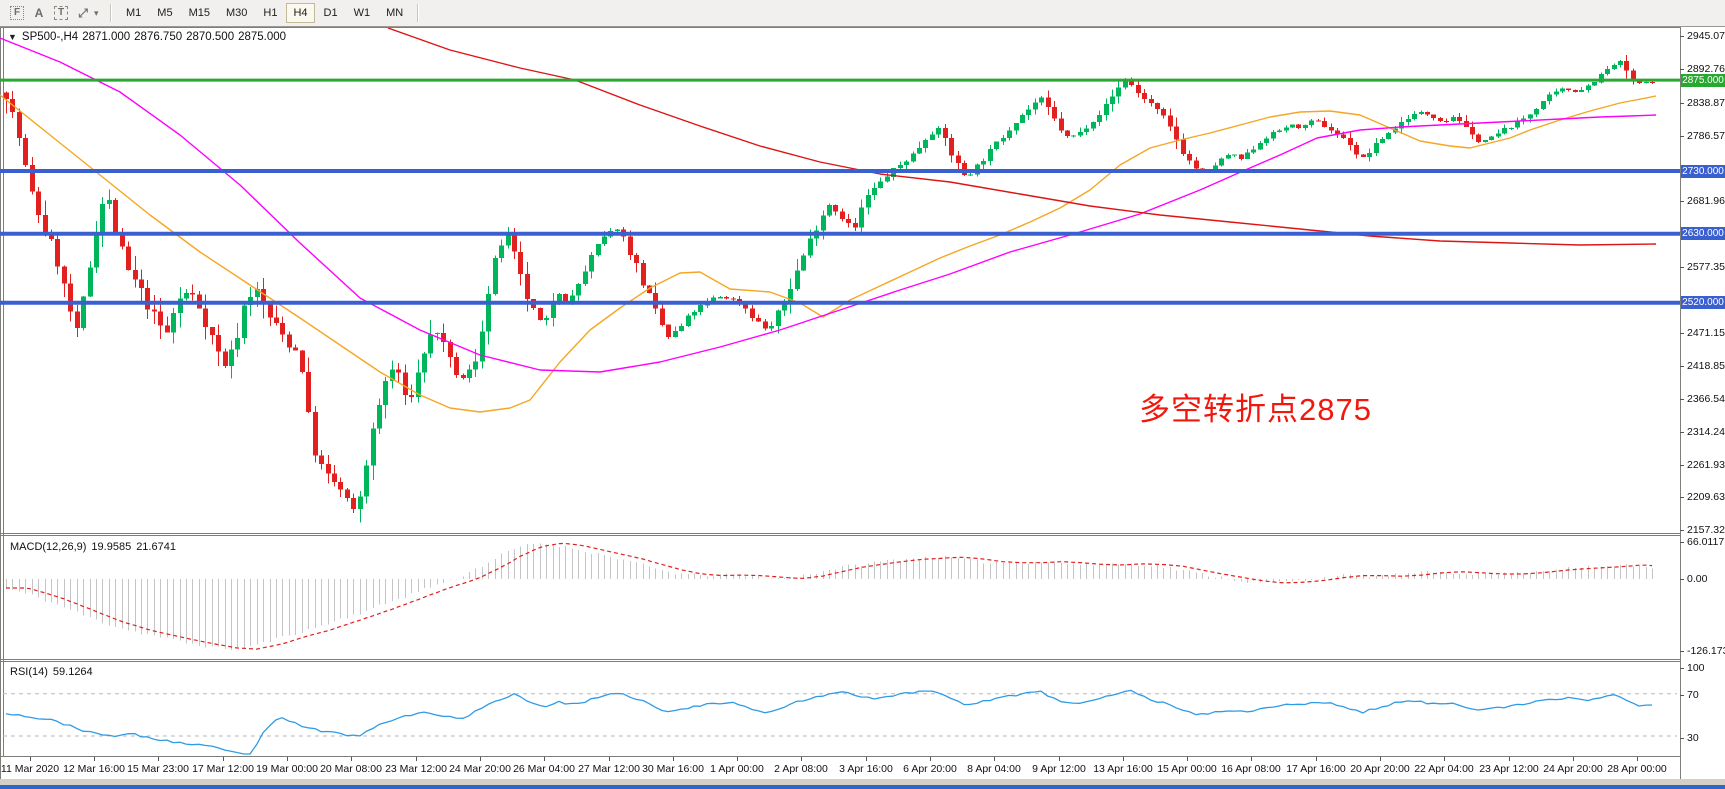  What do you see at coordinates (1316, 769) in the screenshot?
I see `time-label: 17 Apr 16:00` at bounding box center [1316, 769].